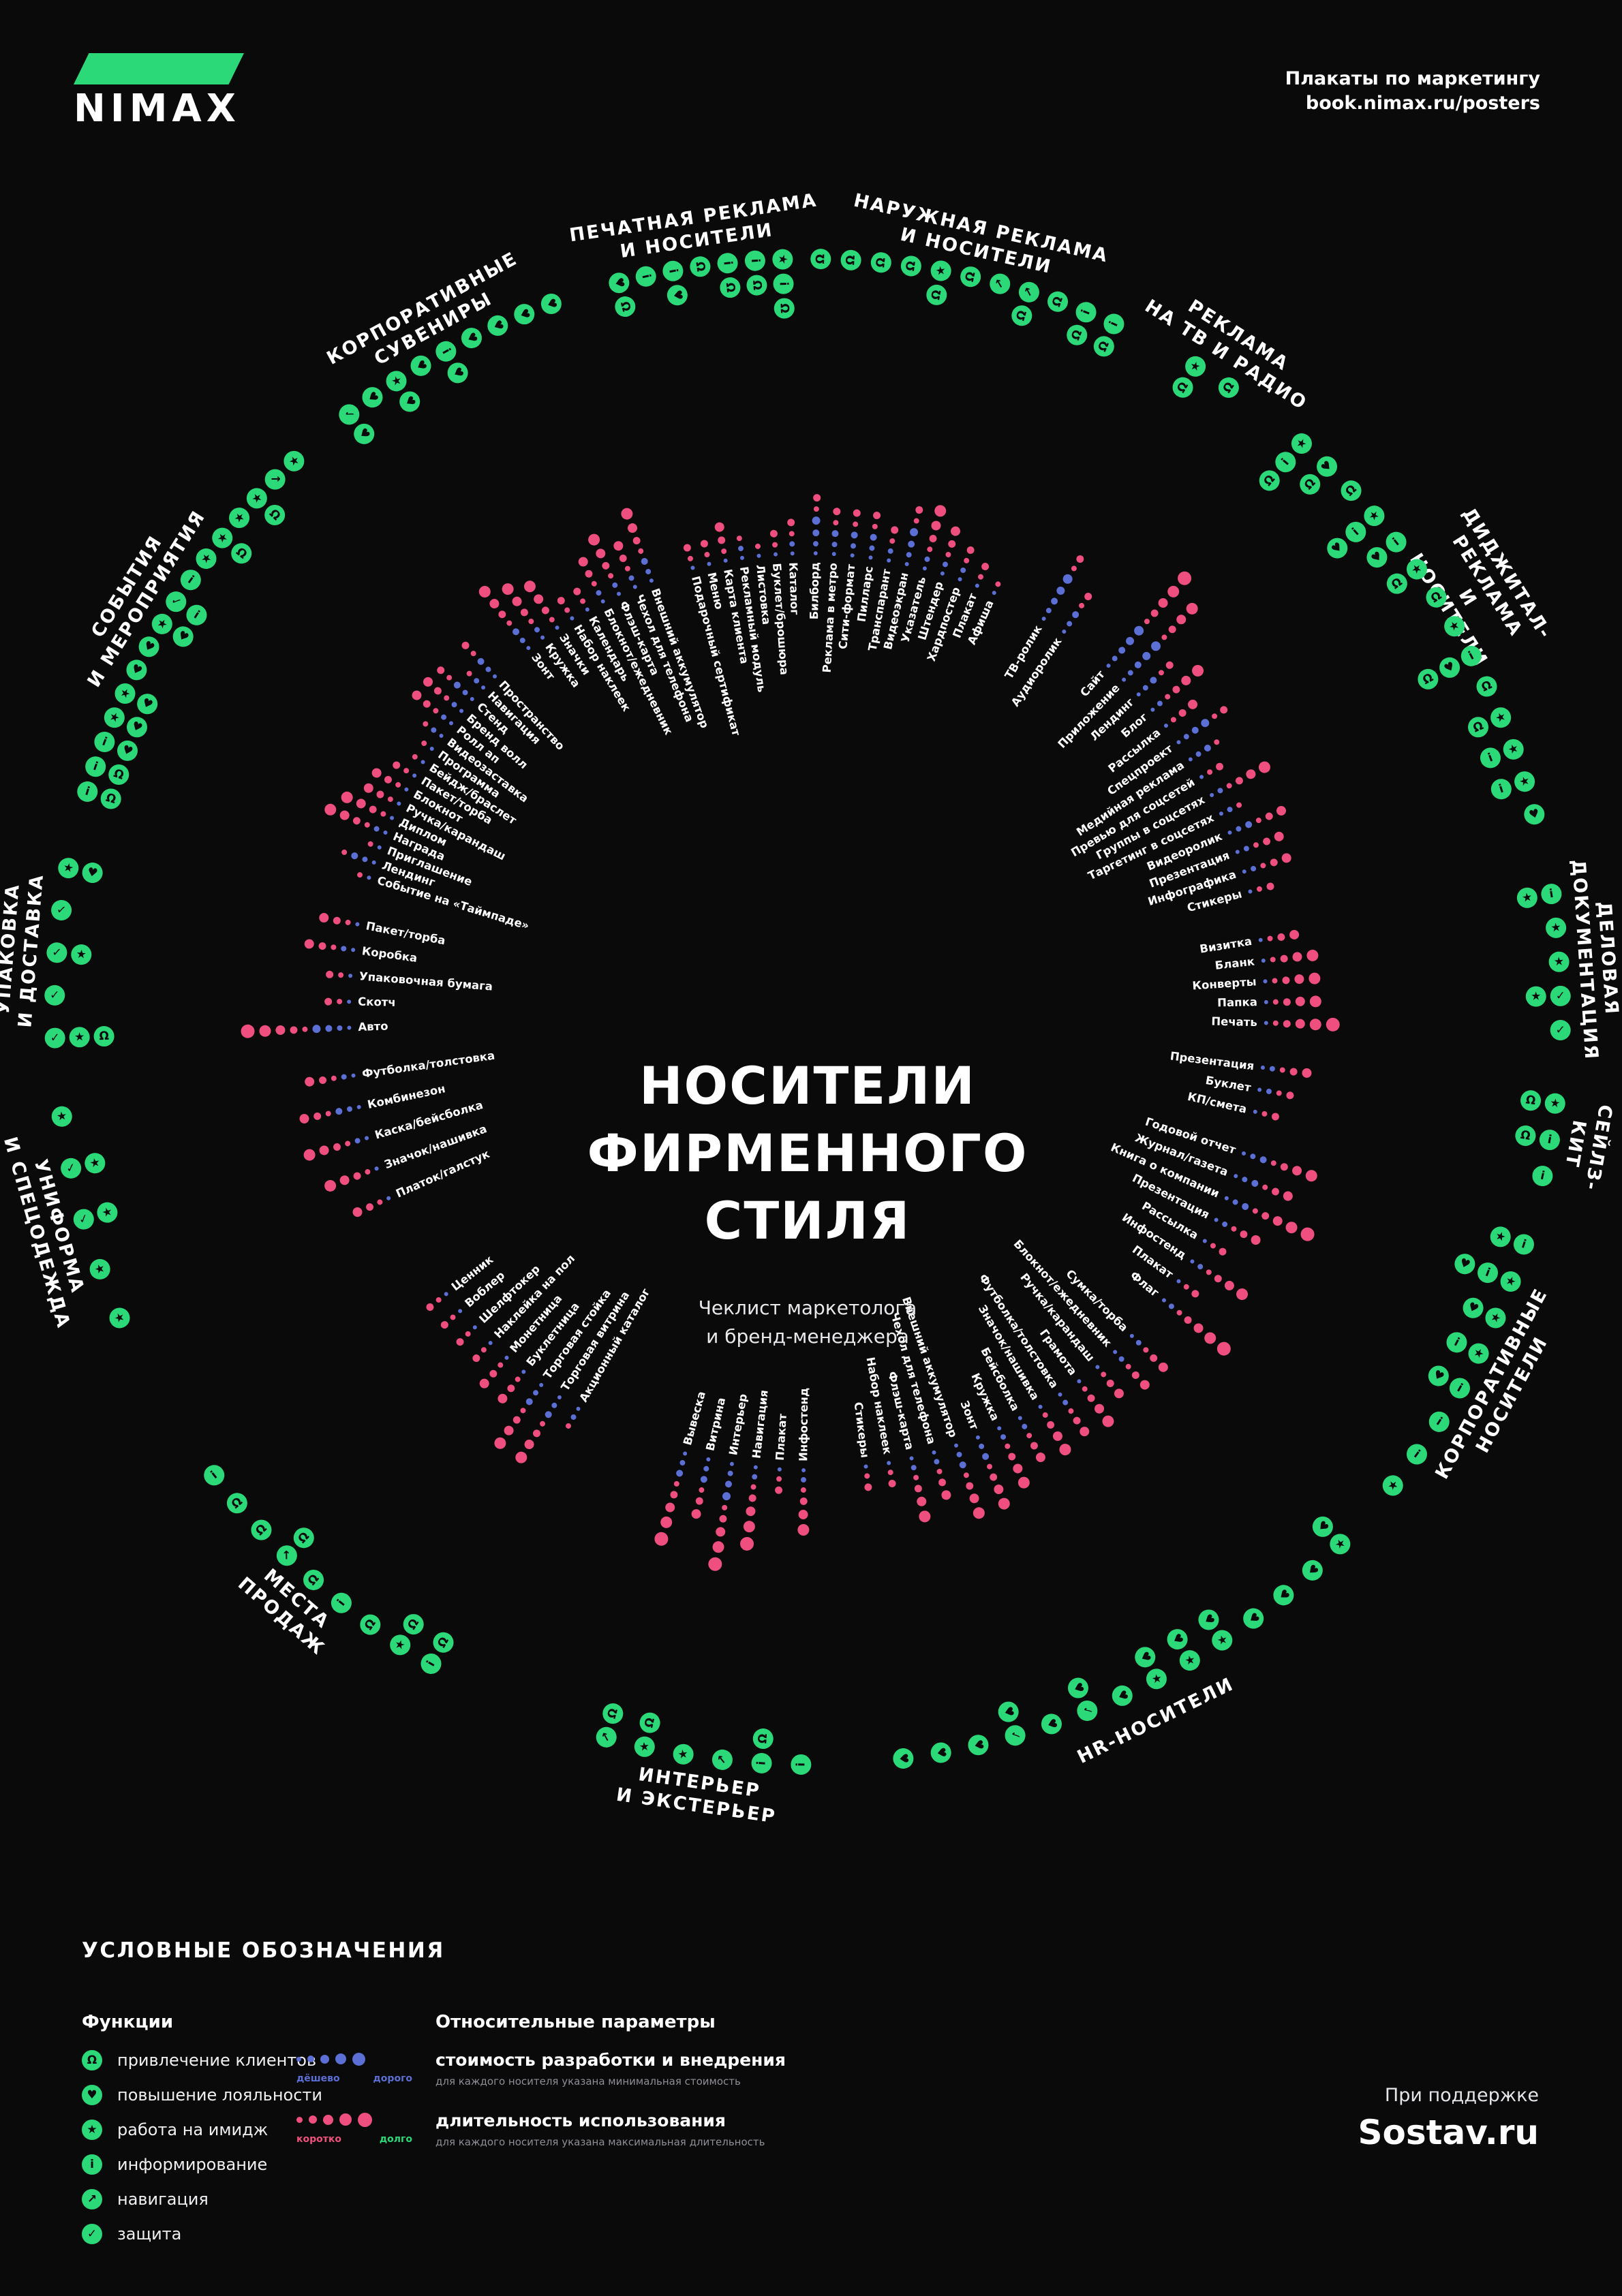  What do you see at coordinates (290, 1029) in the screenshot?
I see `wheel-spoke-line: Авто Ω ★ ✓` at bounding box center [290, 1029].